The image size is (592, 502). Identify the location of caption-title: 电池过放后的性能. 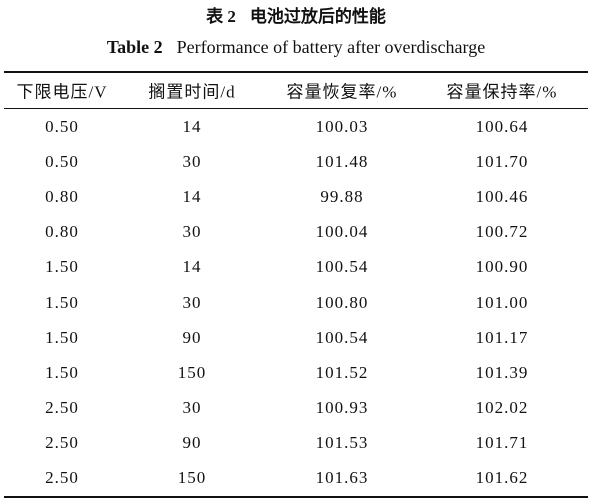
(317, 16).